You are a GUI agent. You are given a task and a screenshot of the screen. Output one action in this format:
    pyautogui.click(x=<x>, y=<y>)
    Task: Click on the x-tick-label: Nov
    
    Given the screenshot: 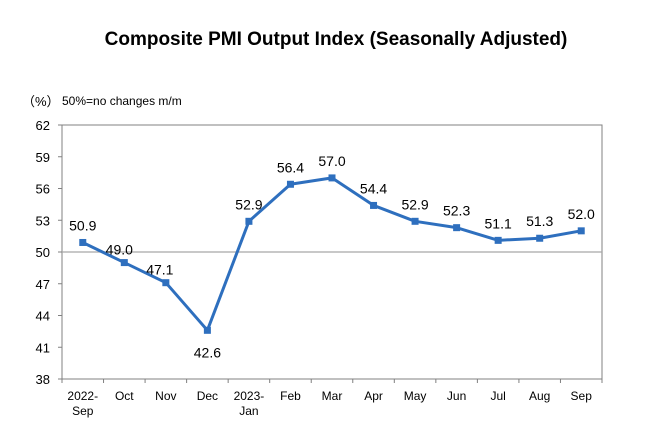 What is the action you would take?
    pyautogui.click(x=165, y=396)
    